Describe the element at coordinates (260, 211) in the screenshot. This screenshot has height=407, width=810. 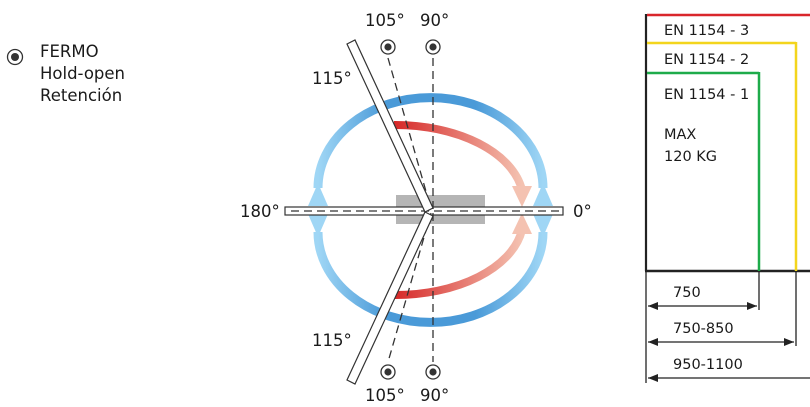
I see `angle-label-180: 180°` at that location.